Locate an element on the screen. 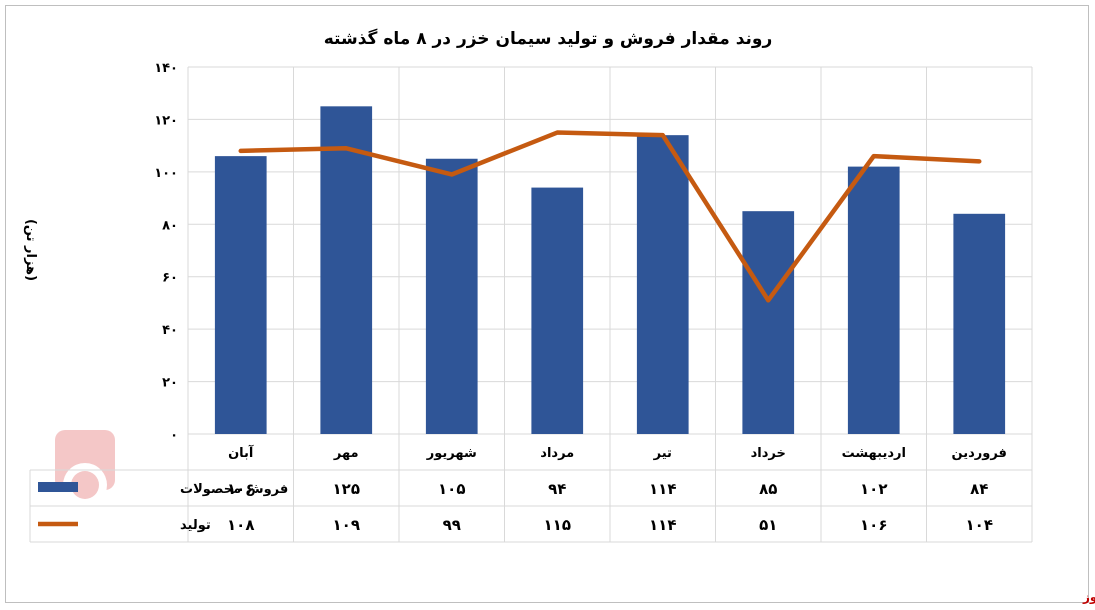 The image size is (1095, 610). legend-key-bar is located at coordinates (58, 487).